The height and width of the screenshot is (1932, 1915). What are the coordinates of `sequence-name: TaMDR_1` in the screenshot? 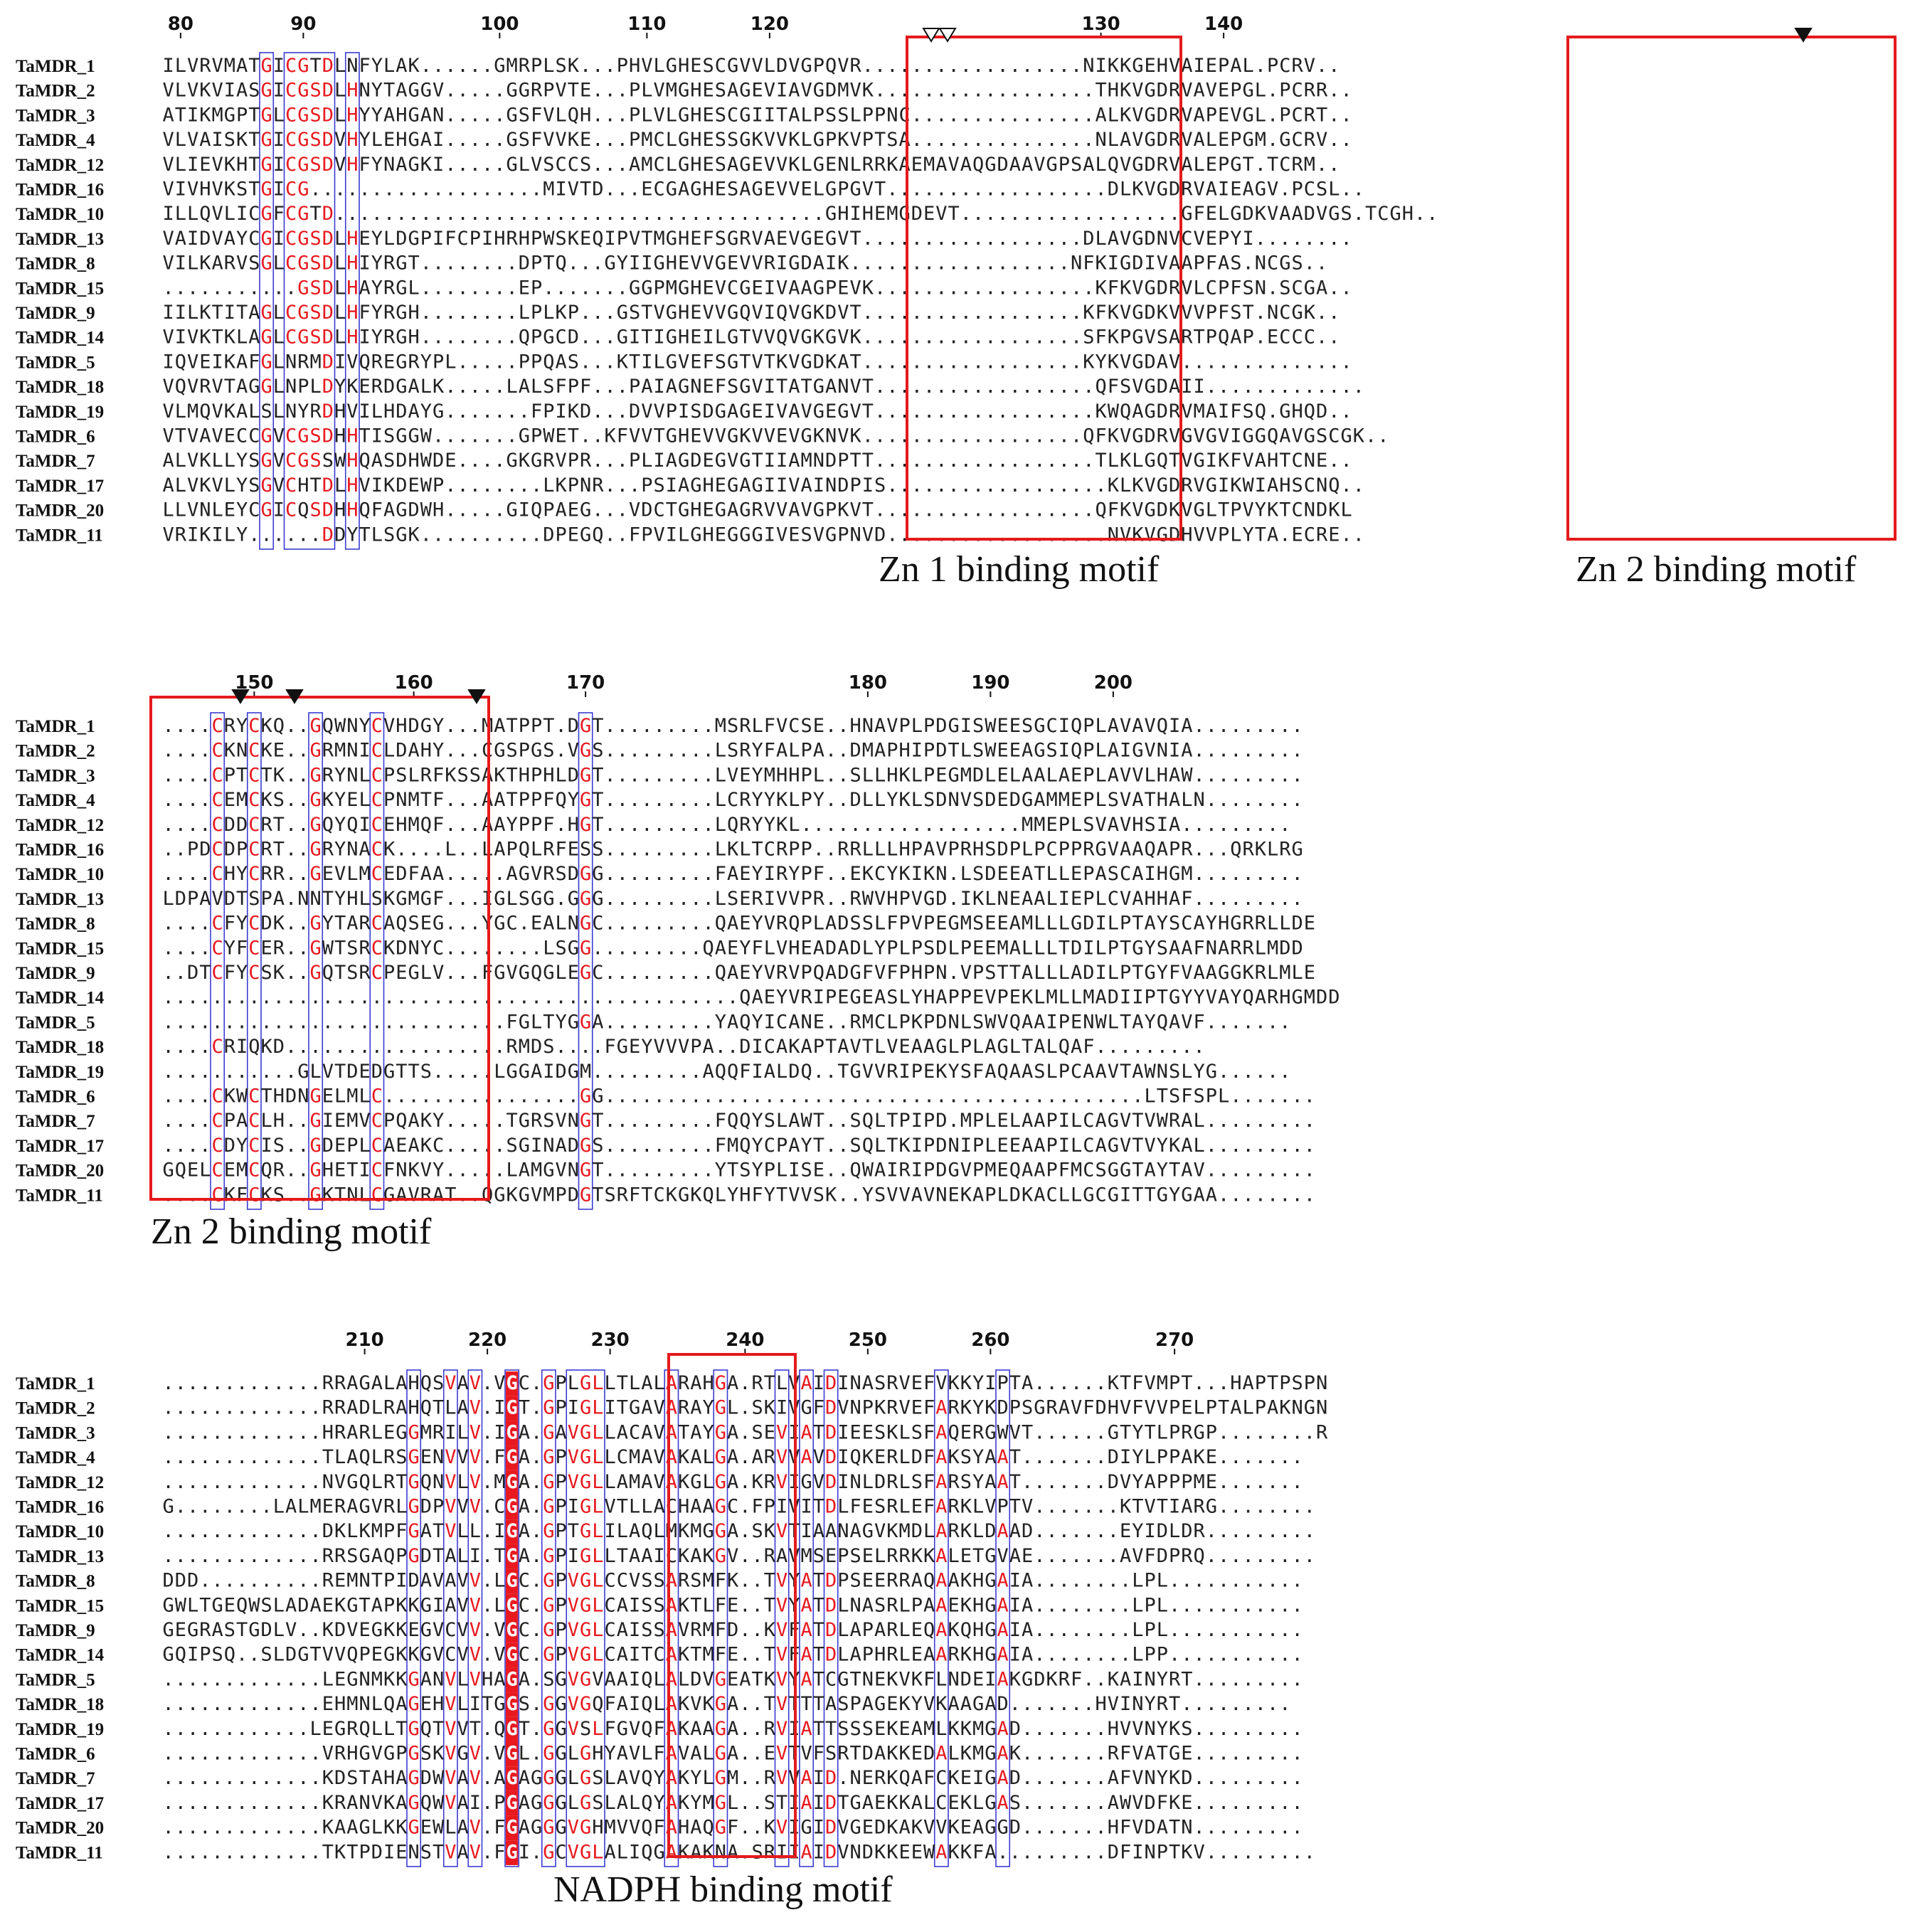 It's located at (55, 66).